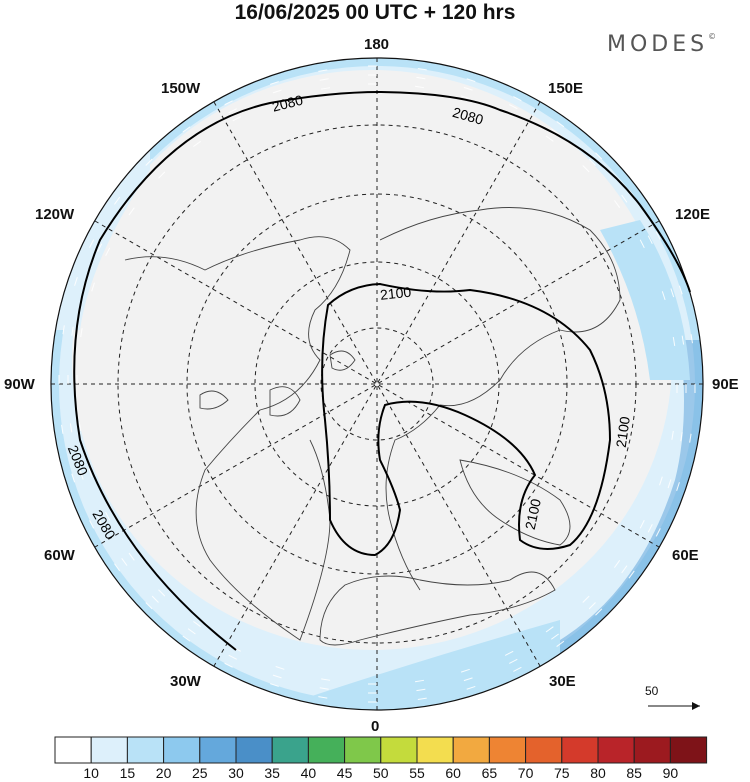  Describe the element at coordinates (533, 514) in the screenshot. I see `contour-label-2100-south: 2100` at that location.